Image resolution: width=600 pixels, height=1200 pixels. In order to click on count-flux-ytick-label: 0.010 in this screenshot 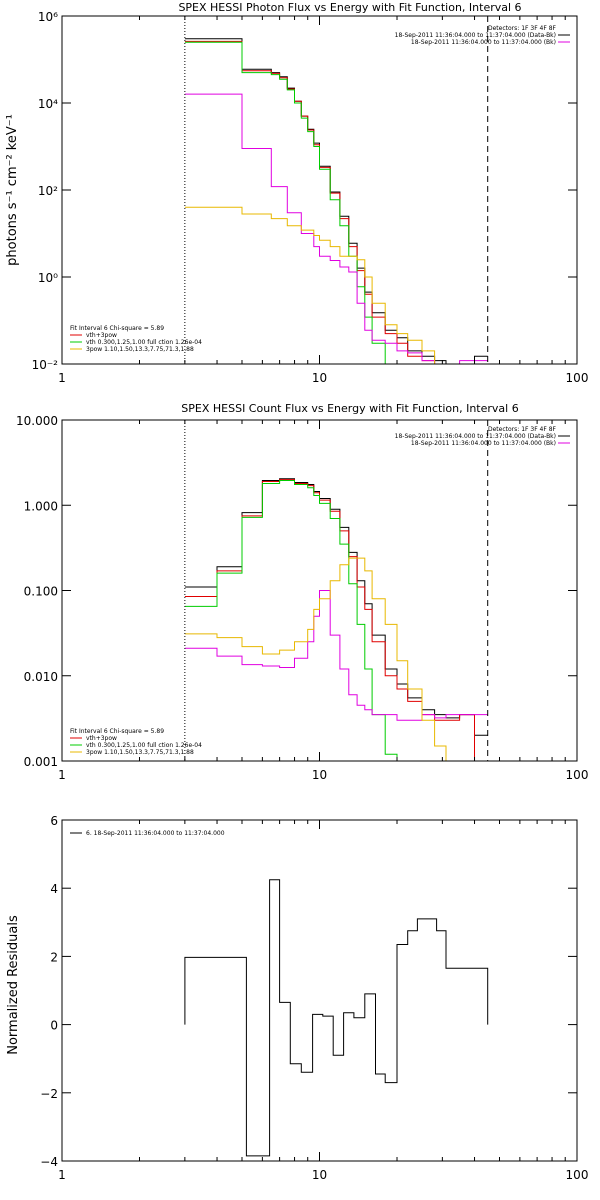, I will do `click(41, 677)`.